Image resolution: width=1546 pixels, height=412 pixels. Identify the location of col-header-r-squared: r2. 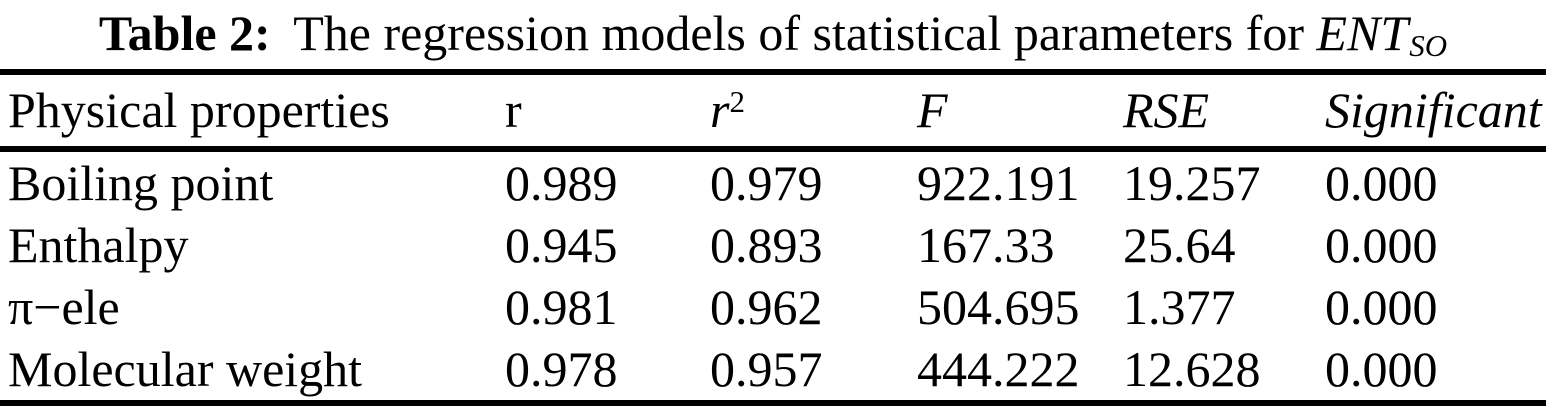
(813, 110).